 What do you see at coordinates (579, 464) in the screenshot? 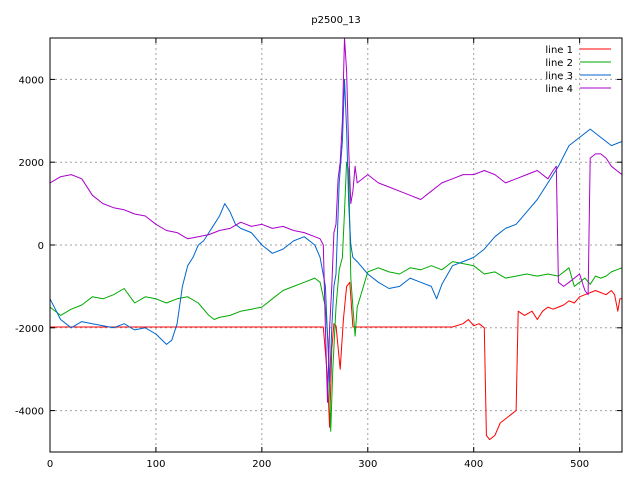
I see `x-tick-label: 500` at bounding box center [579, 464].